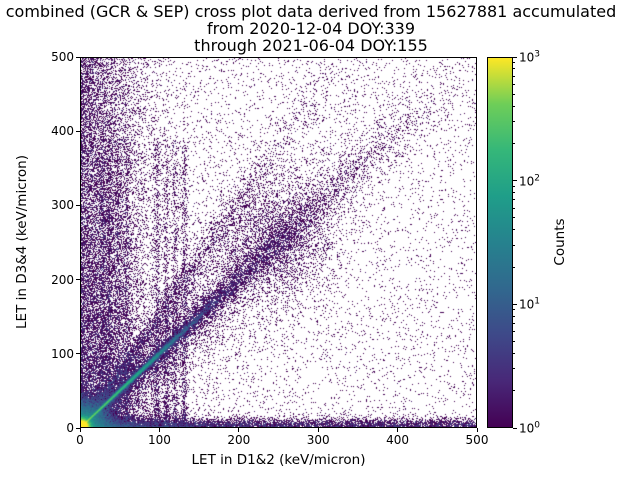 This screenshot has width=640, height=480. I want to click on y-axis-tick-label: 0, so click(70, 428).